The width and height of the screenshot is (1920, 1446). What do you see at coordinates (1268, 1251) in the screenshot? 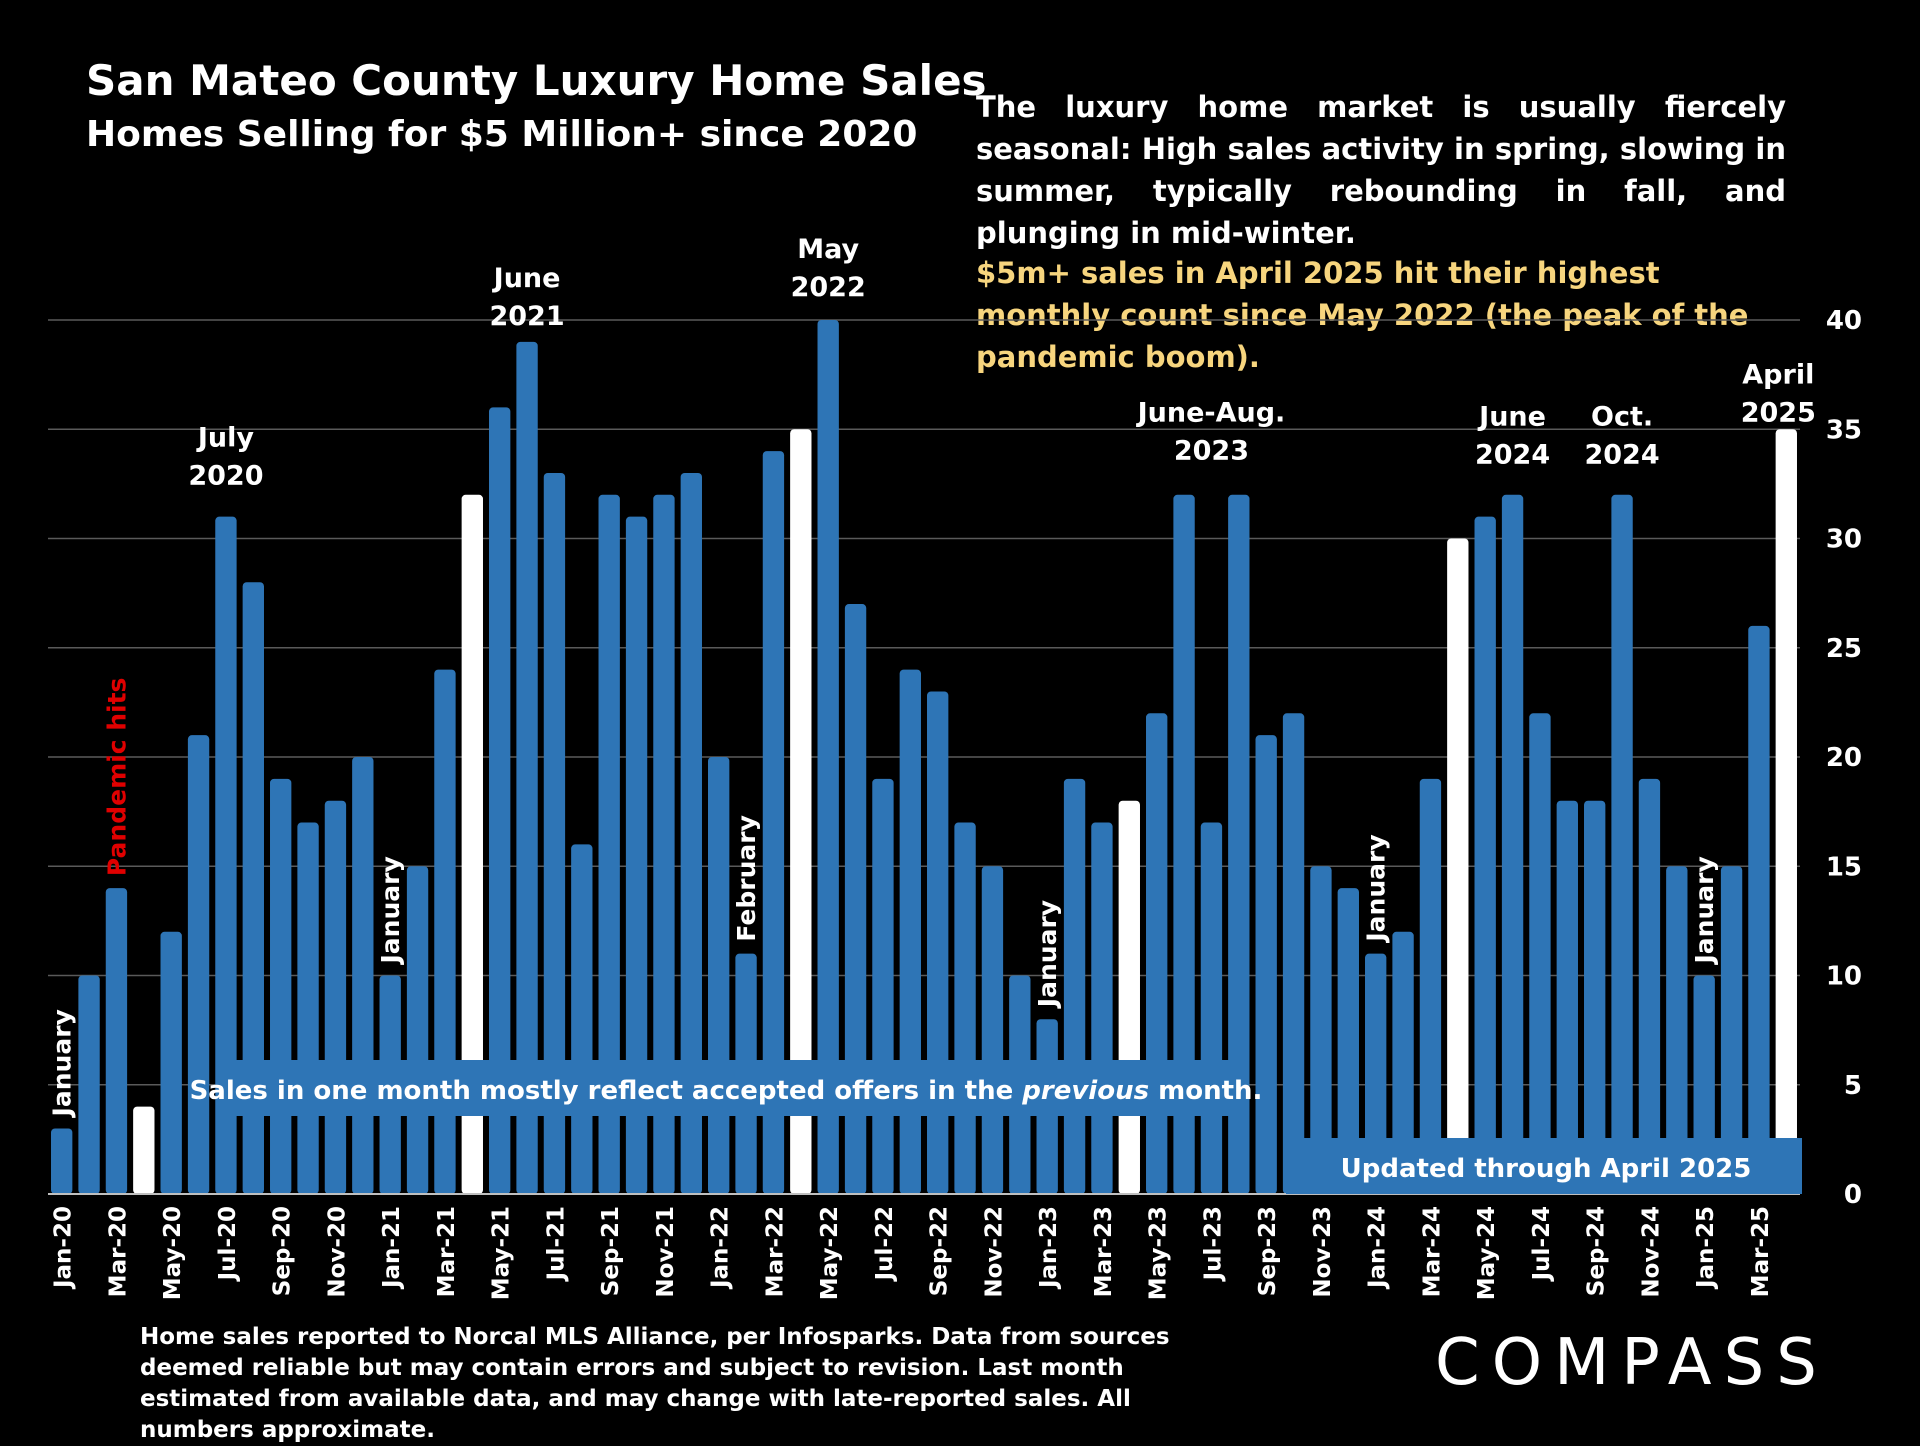
I see `x-tick-label: Sep-23` at bounding box center [1268, 1251].